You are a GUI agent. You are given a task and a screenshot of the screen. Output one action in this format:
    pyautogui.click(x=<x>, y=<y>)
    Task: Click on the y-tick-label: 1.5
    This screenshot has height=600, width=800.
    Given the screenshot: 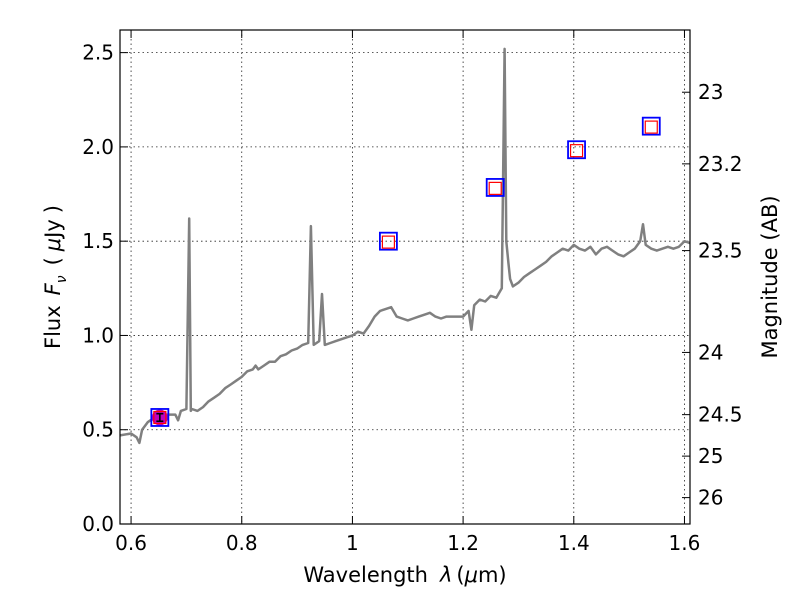 What is the action you would take?
    pyautogui.click(x=98, y=241)
    